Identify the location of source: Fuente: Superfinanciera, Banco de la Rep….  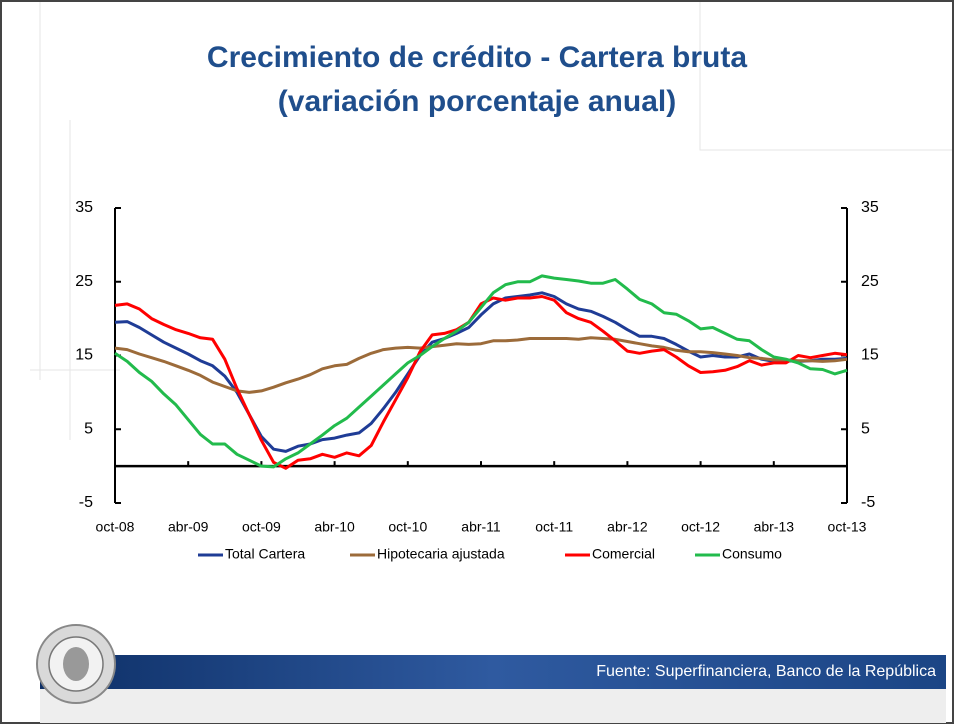
(766, 671).